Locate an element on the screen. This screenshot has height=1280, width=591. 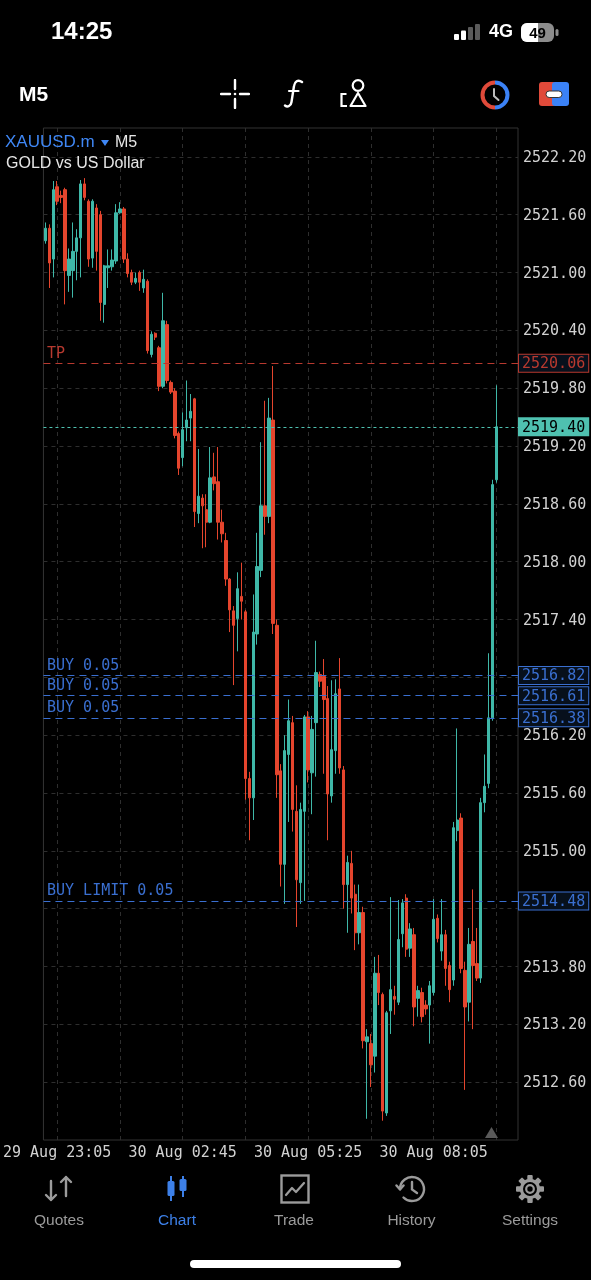
text: 2516.61 is located at coordinates (554, 695).